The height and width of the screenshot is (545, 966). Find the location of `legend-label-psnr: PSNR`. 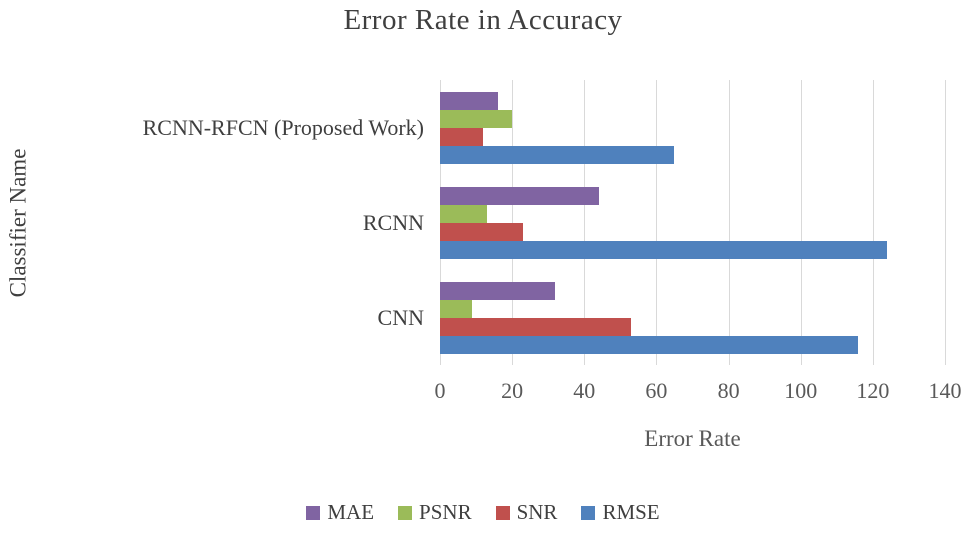

legend-label-psnr: PSNR is located at coordinates (445, 512).